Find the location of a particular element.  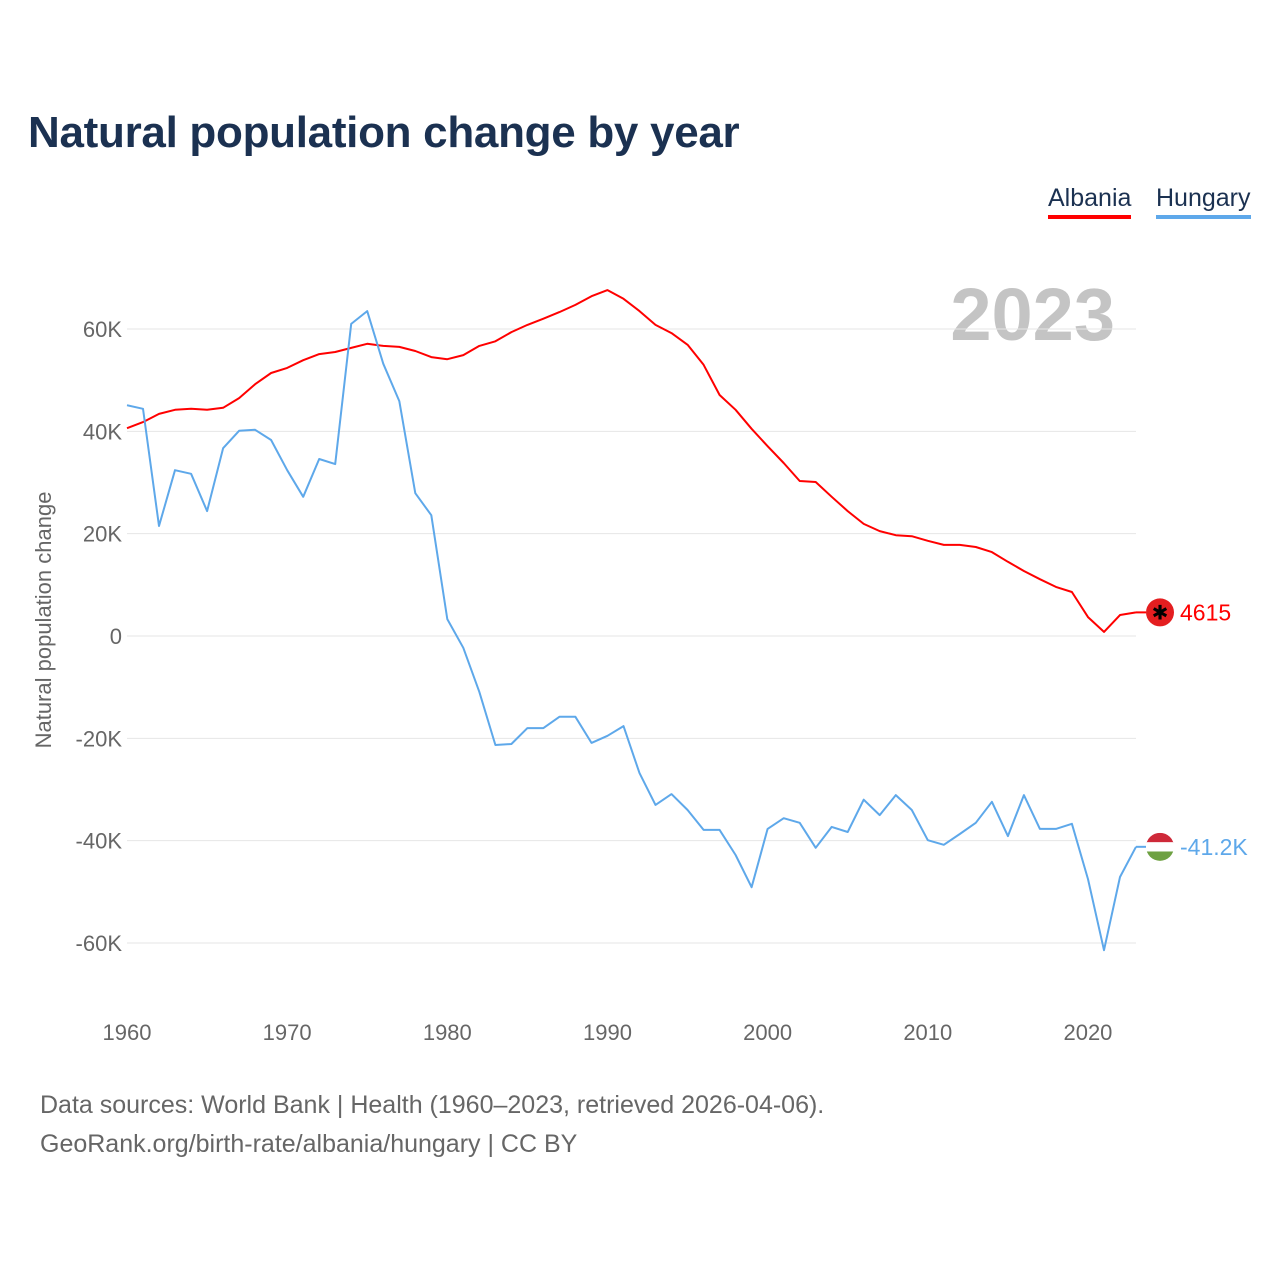

y-tick-label: -40K is located at coordinates (99, 841).